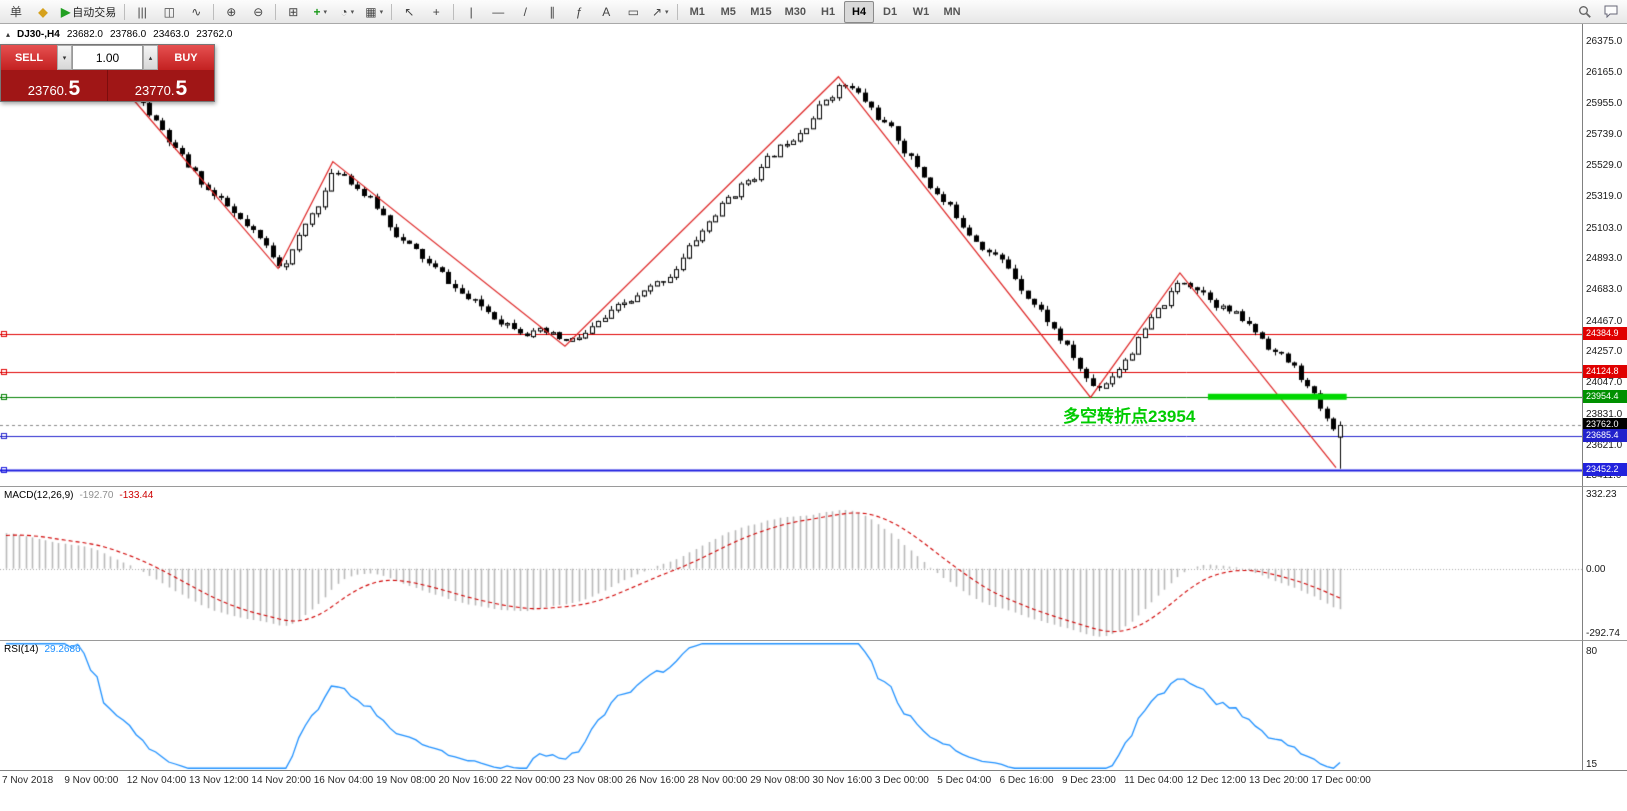 This screenshot has width=1627, height=811. Describe the element at coordinates (78, 495) in the screenshot. I see `macd-label-row: MACD(12,26,9) -192.70 -133.44` at that location.